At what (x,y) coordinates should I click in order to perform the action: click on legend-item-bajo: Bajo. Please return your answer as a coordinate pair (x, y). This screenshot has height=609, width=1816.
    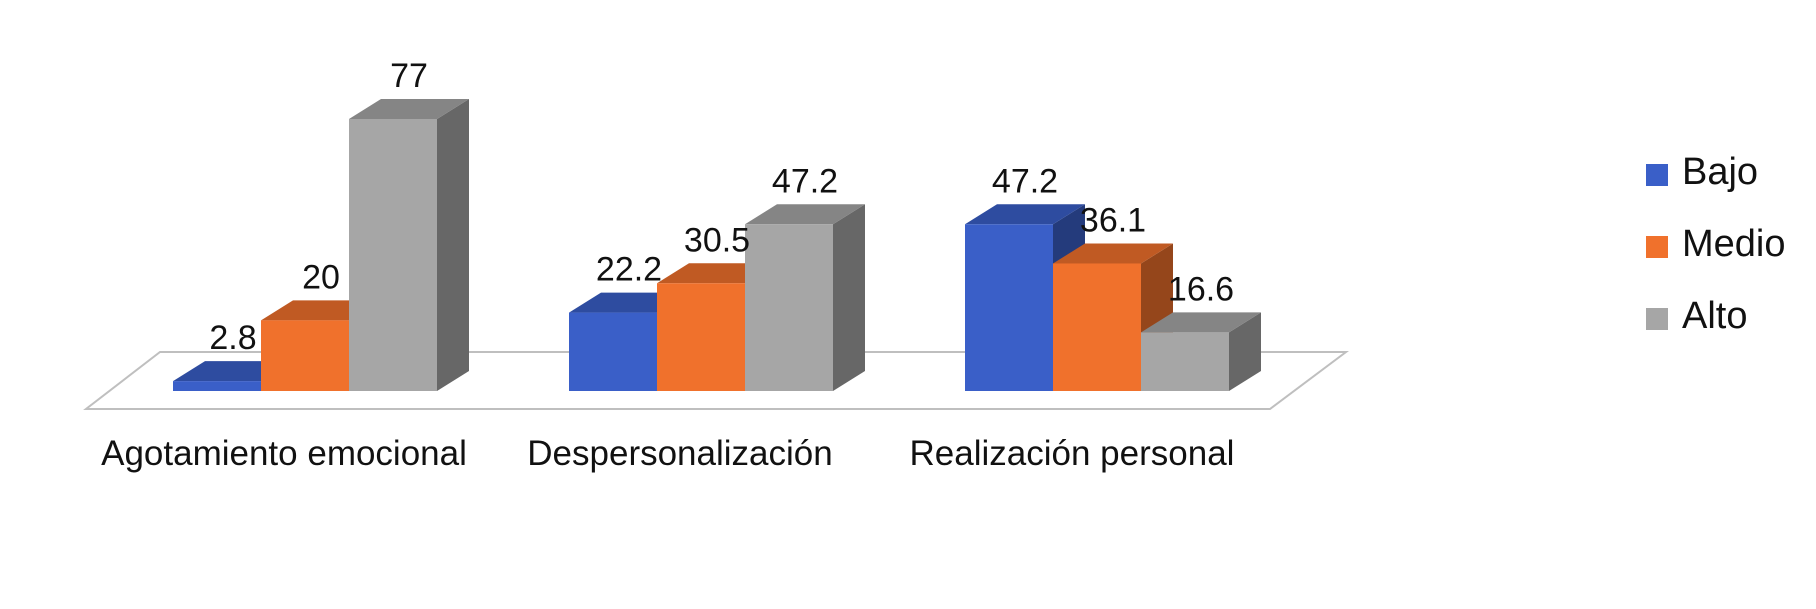
    Looking at the image, I should click on (1702, 172).